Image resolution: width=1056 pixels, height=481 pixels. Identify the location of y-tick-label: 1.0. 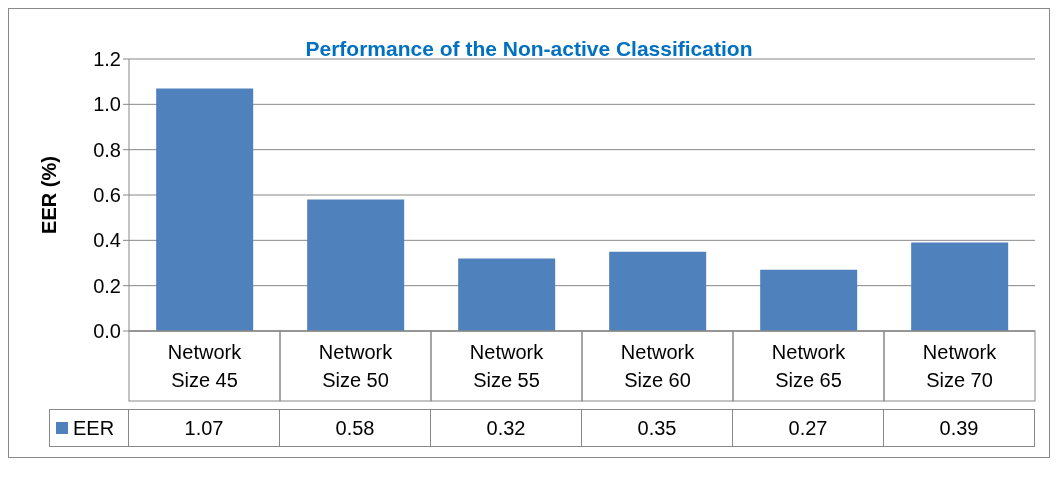
(107, 104).